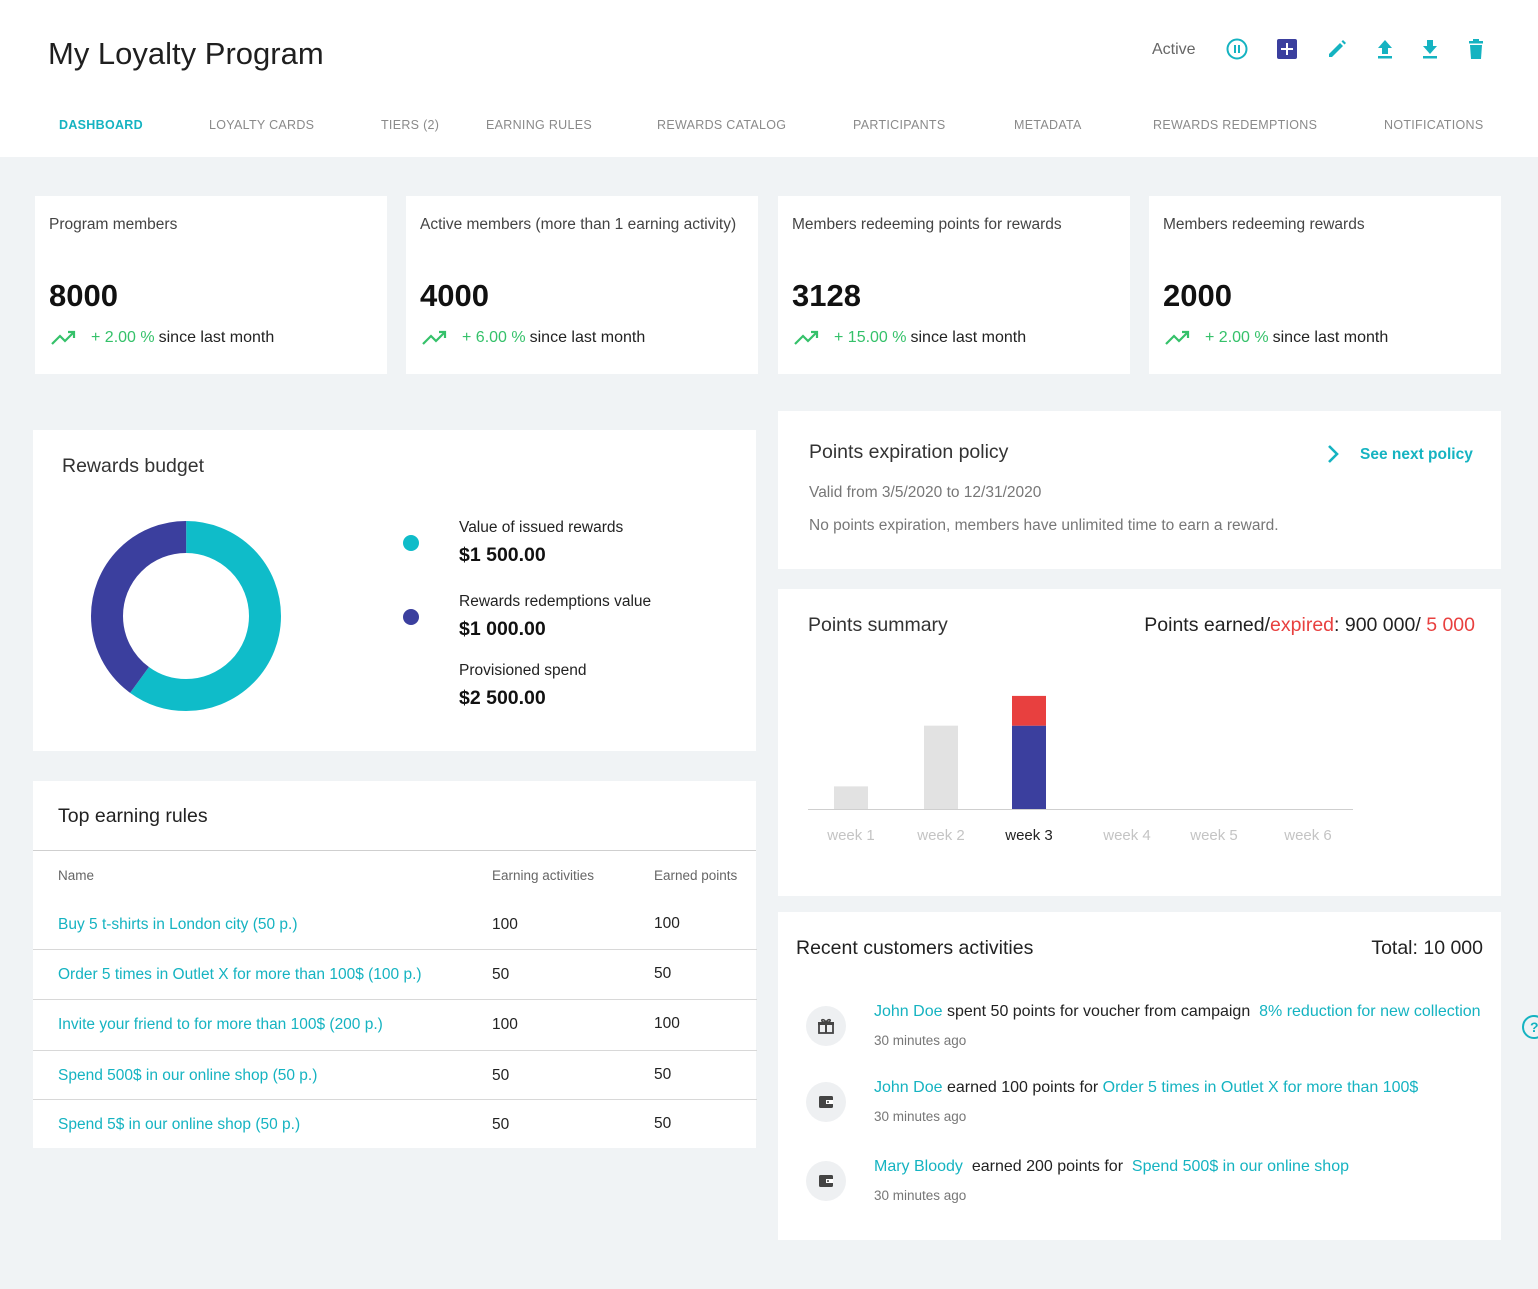  I want to click on tab-tiers: TIERS (2), so click(410, 125).